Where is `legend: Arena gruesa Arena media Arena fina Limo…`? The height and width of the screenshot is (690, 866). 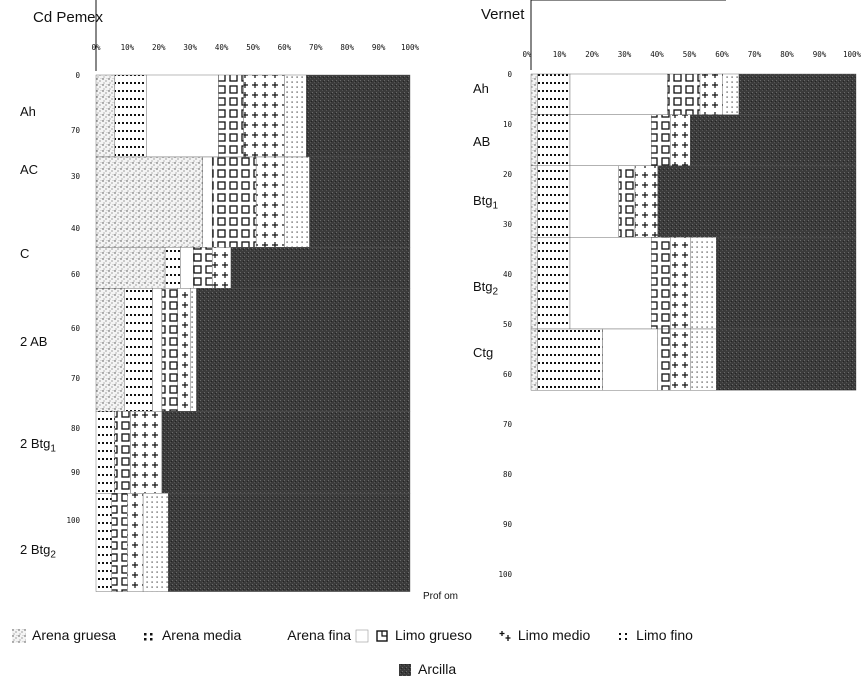 legend: Arena gruesa Arena media Arena fina Limo… is located at coordinates (363, 635).